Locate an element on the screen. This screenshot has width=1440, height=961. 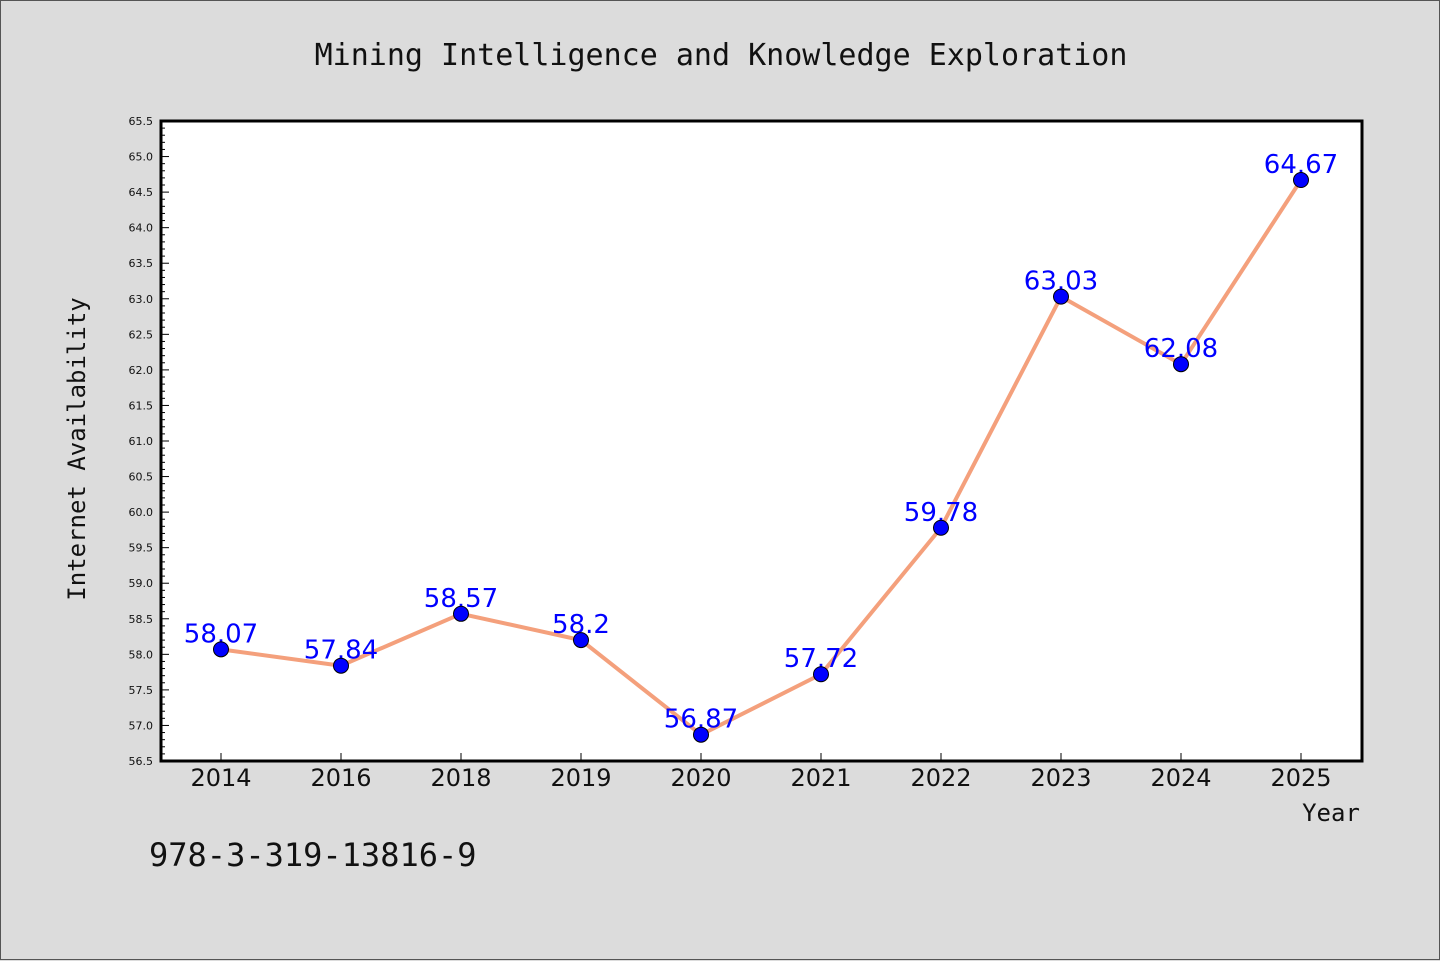
x-tick-label: 2021 is located at coordinates (820, 778).